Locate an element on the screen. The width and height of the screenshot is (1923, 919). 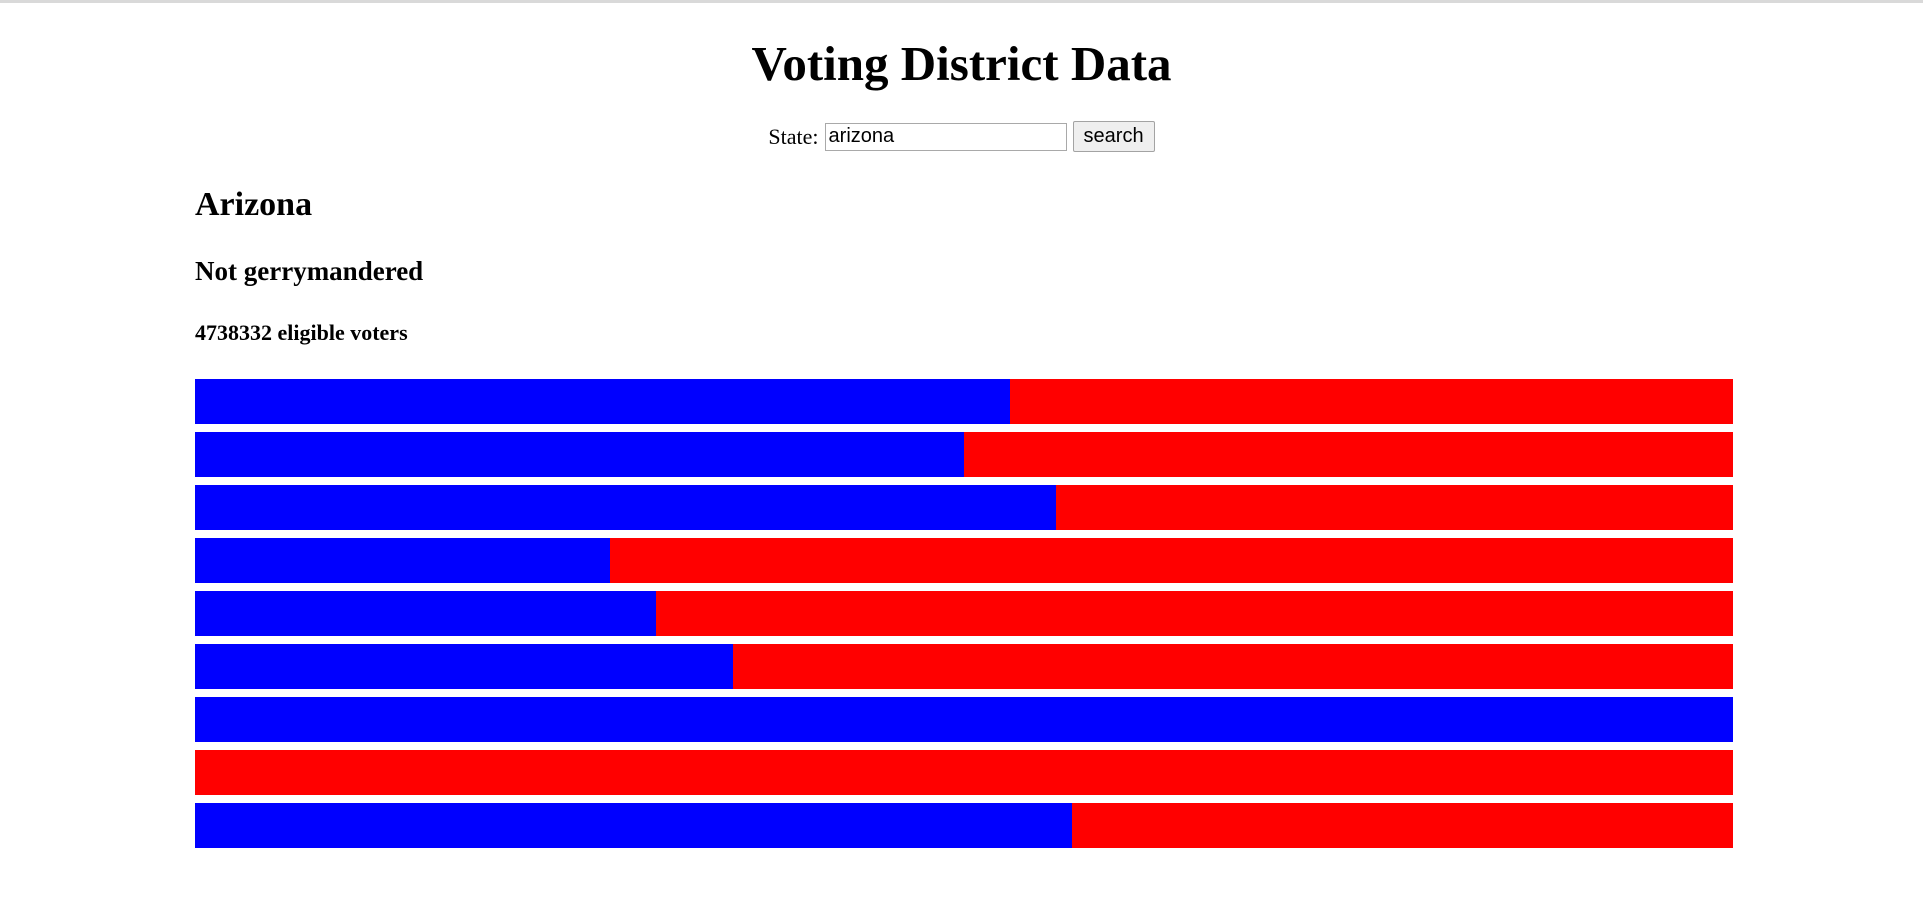
state-heading: Arizona is located at coordinates (254, 204).